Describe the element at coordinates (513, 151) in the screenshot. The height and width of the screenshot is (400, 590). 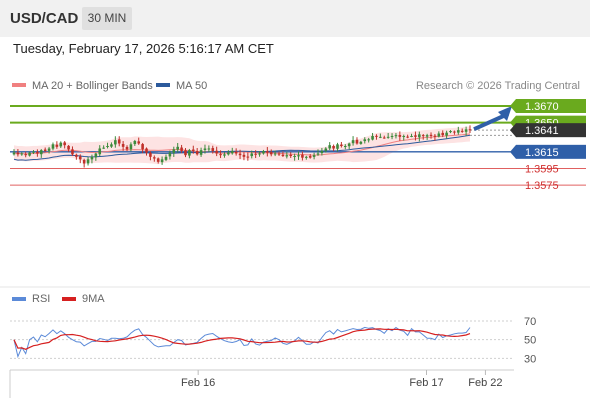
I see `price-label-pointer-1.3615` at that location.